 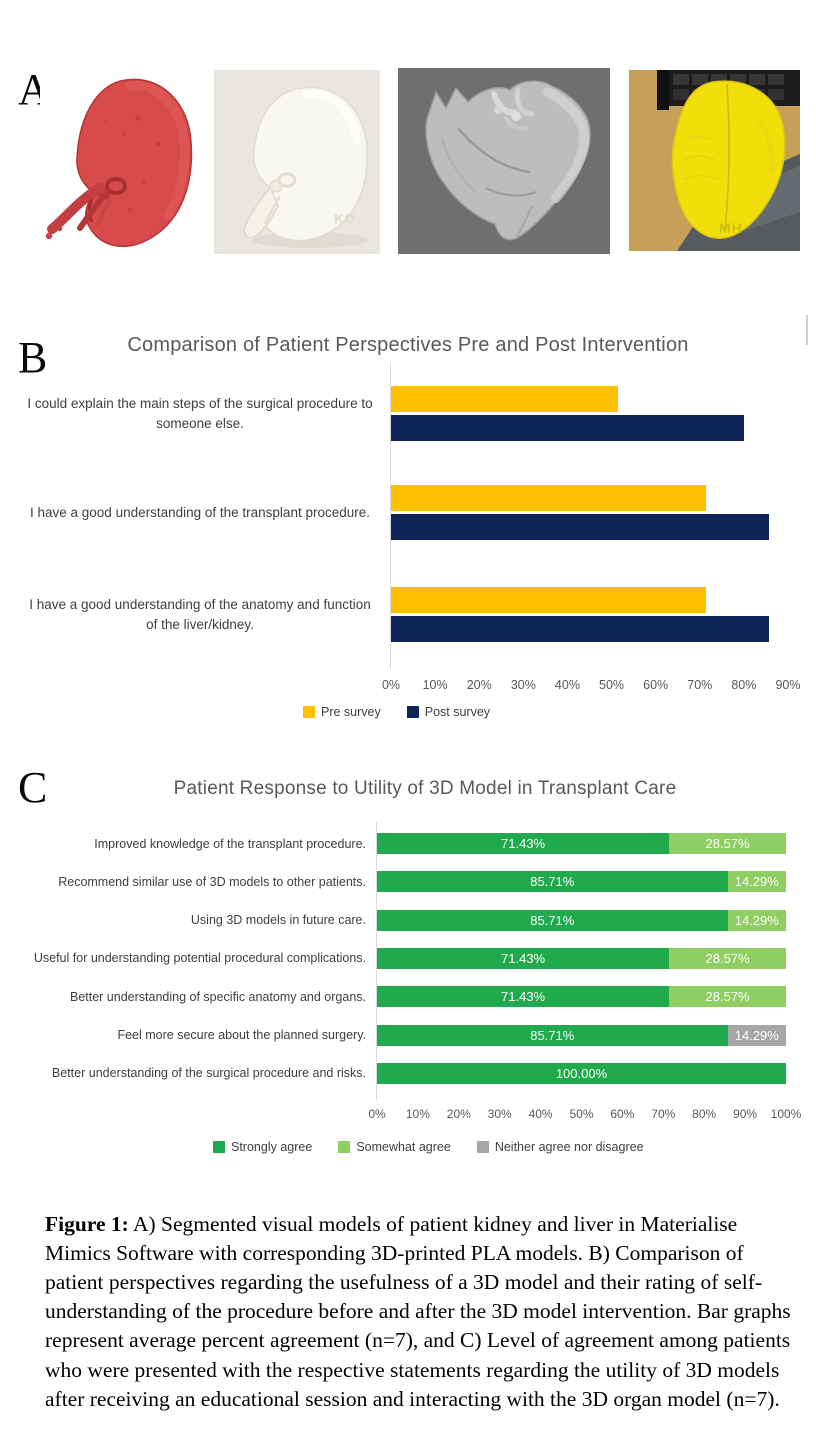 I want to click on chart-c-tick: 0%, so click(x=377, y=1114).